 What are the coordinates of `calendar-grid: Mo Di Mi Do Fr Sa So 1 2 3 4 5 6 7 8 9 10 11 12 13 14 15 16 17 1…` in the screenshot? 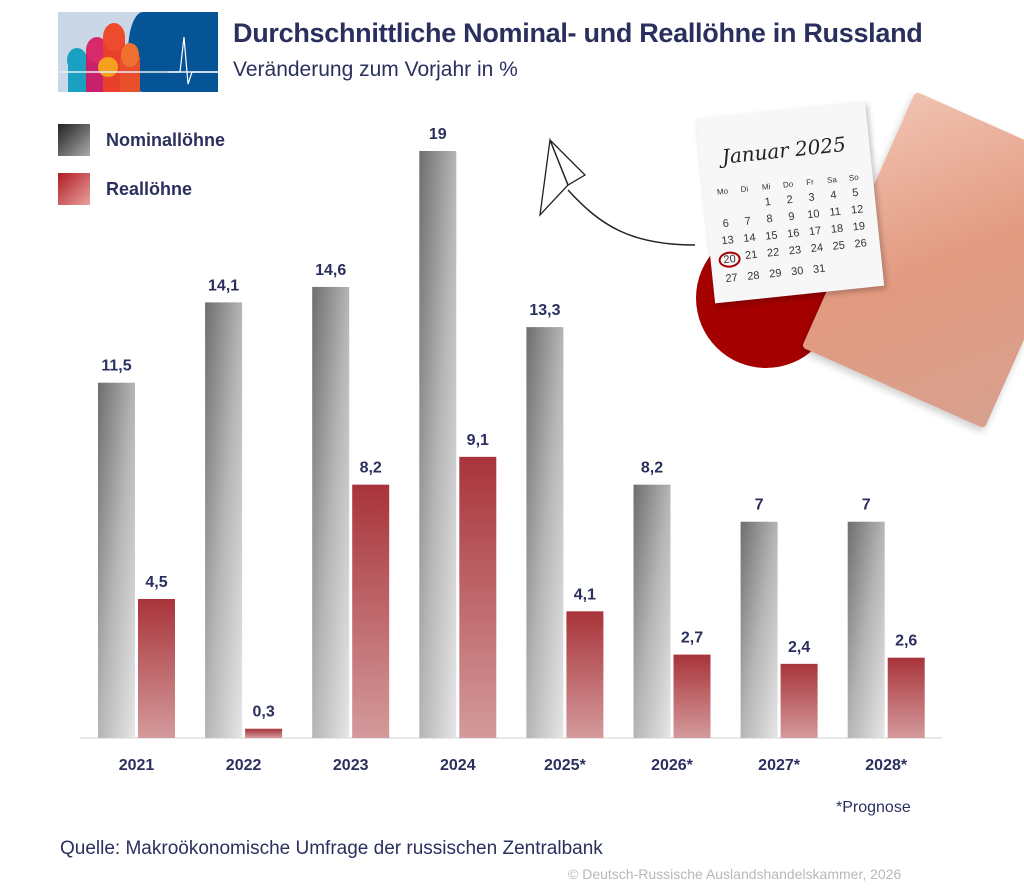 It's located at (792, 229).